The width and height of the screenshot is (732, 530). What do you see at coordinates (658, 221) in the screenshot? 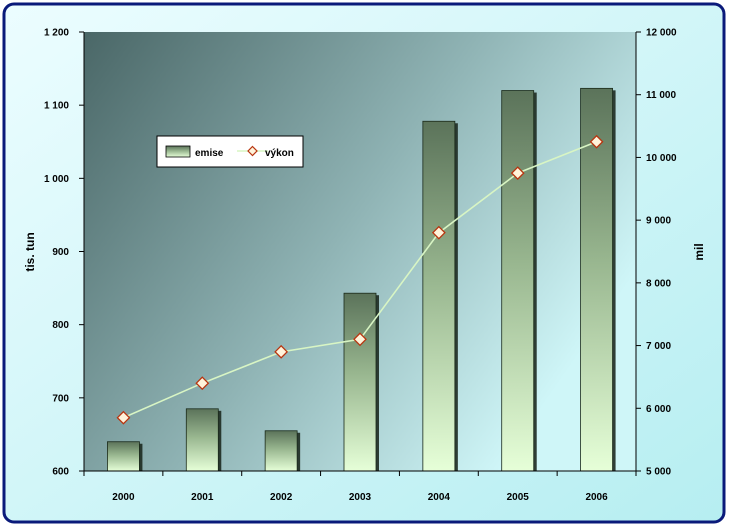
I see `right-tick-label: 9 000` at bounding box center [658, 221].